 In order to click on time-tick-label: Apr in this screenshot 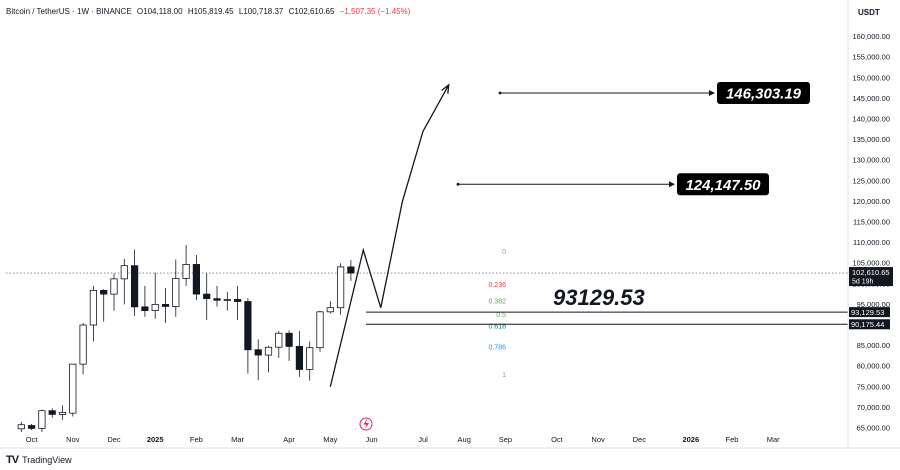, I will do `click(289, 439)`.